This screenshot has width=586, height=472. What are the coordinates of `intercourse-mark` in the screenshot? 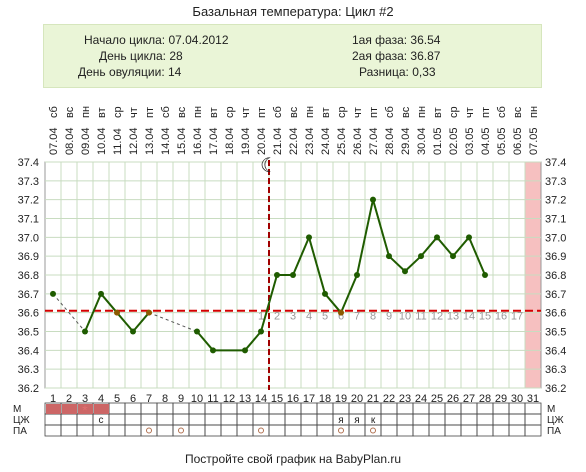 It's located at (261, 430).